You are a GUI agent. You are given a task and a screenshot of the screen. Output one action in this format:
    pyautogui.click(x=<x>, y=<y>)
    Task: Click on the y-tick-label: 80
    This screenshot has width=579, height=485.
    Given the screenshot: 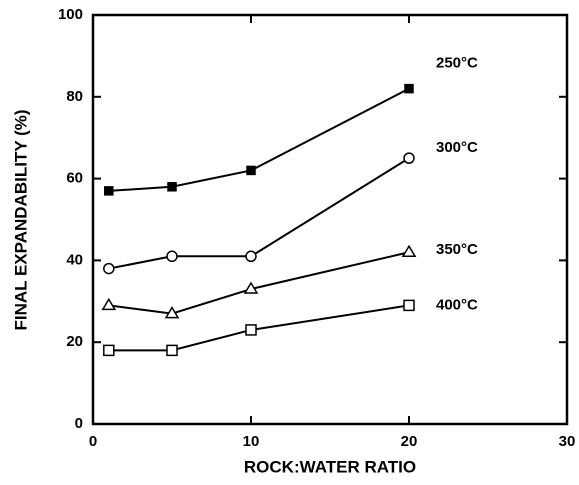 What is the action you would take?
    pyautogui.click(x=74, y=96)
    